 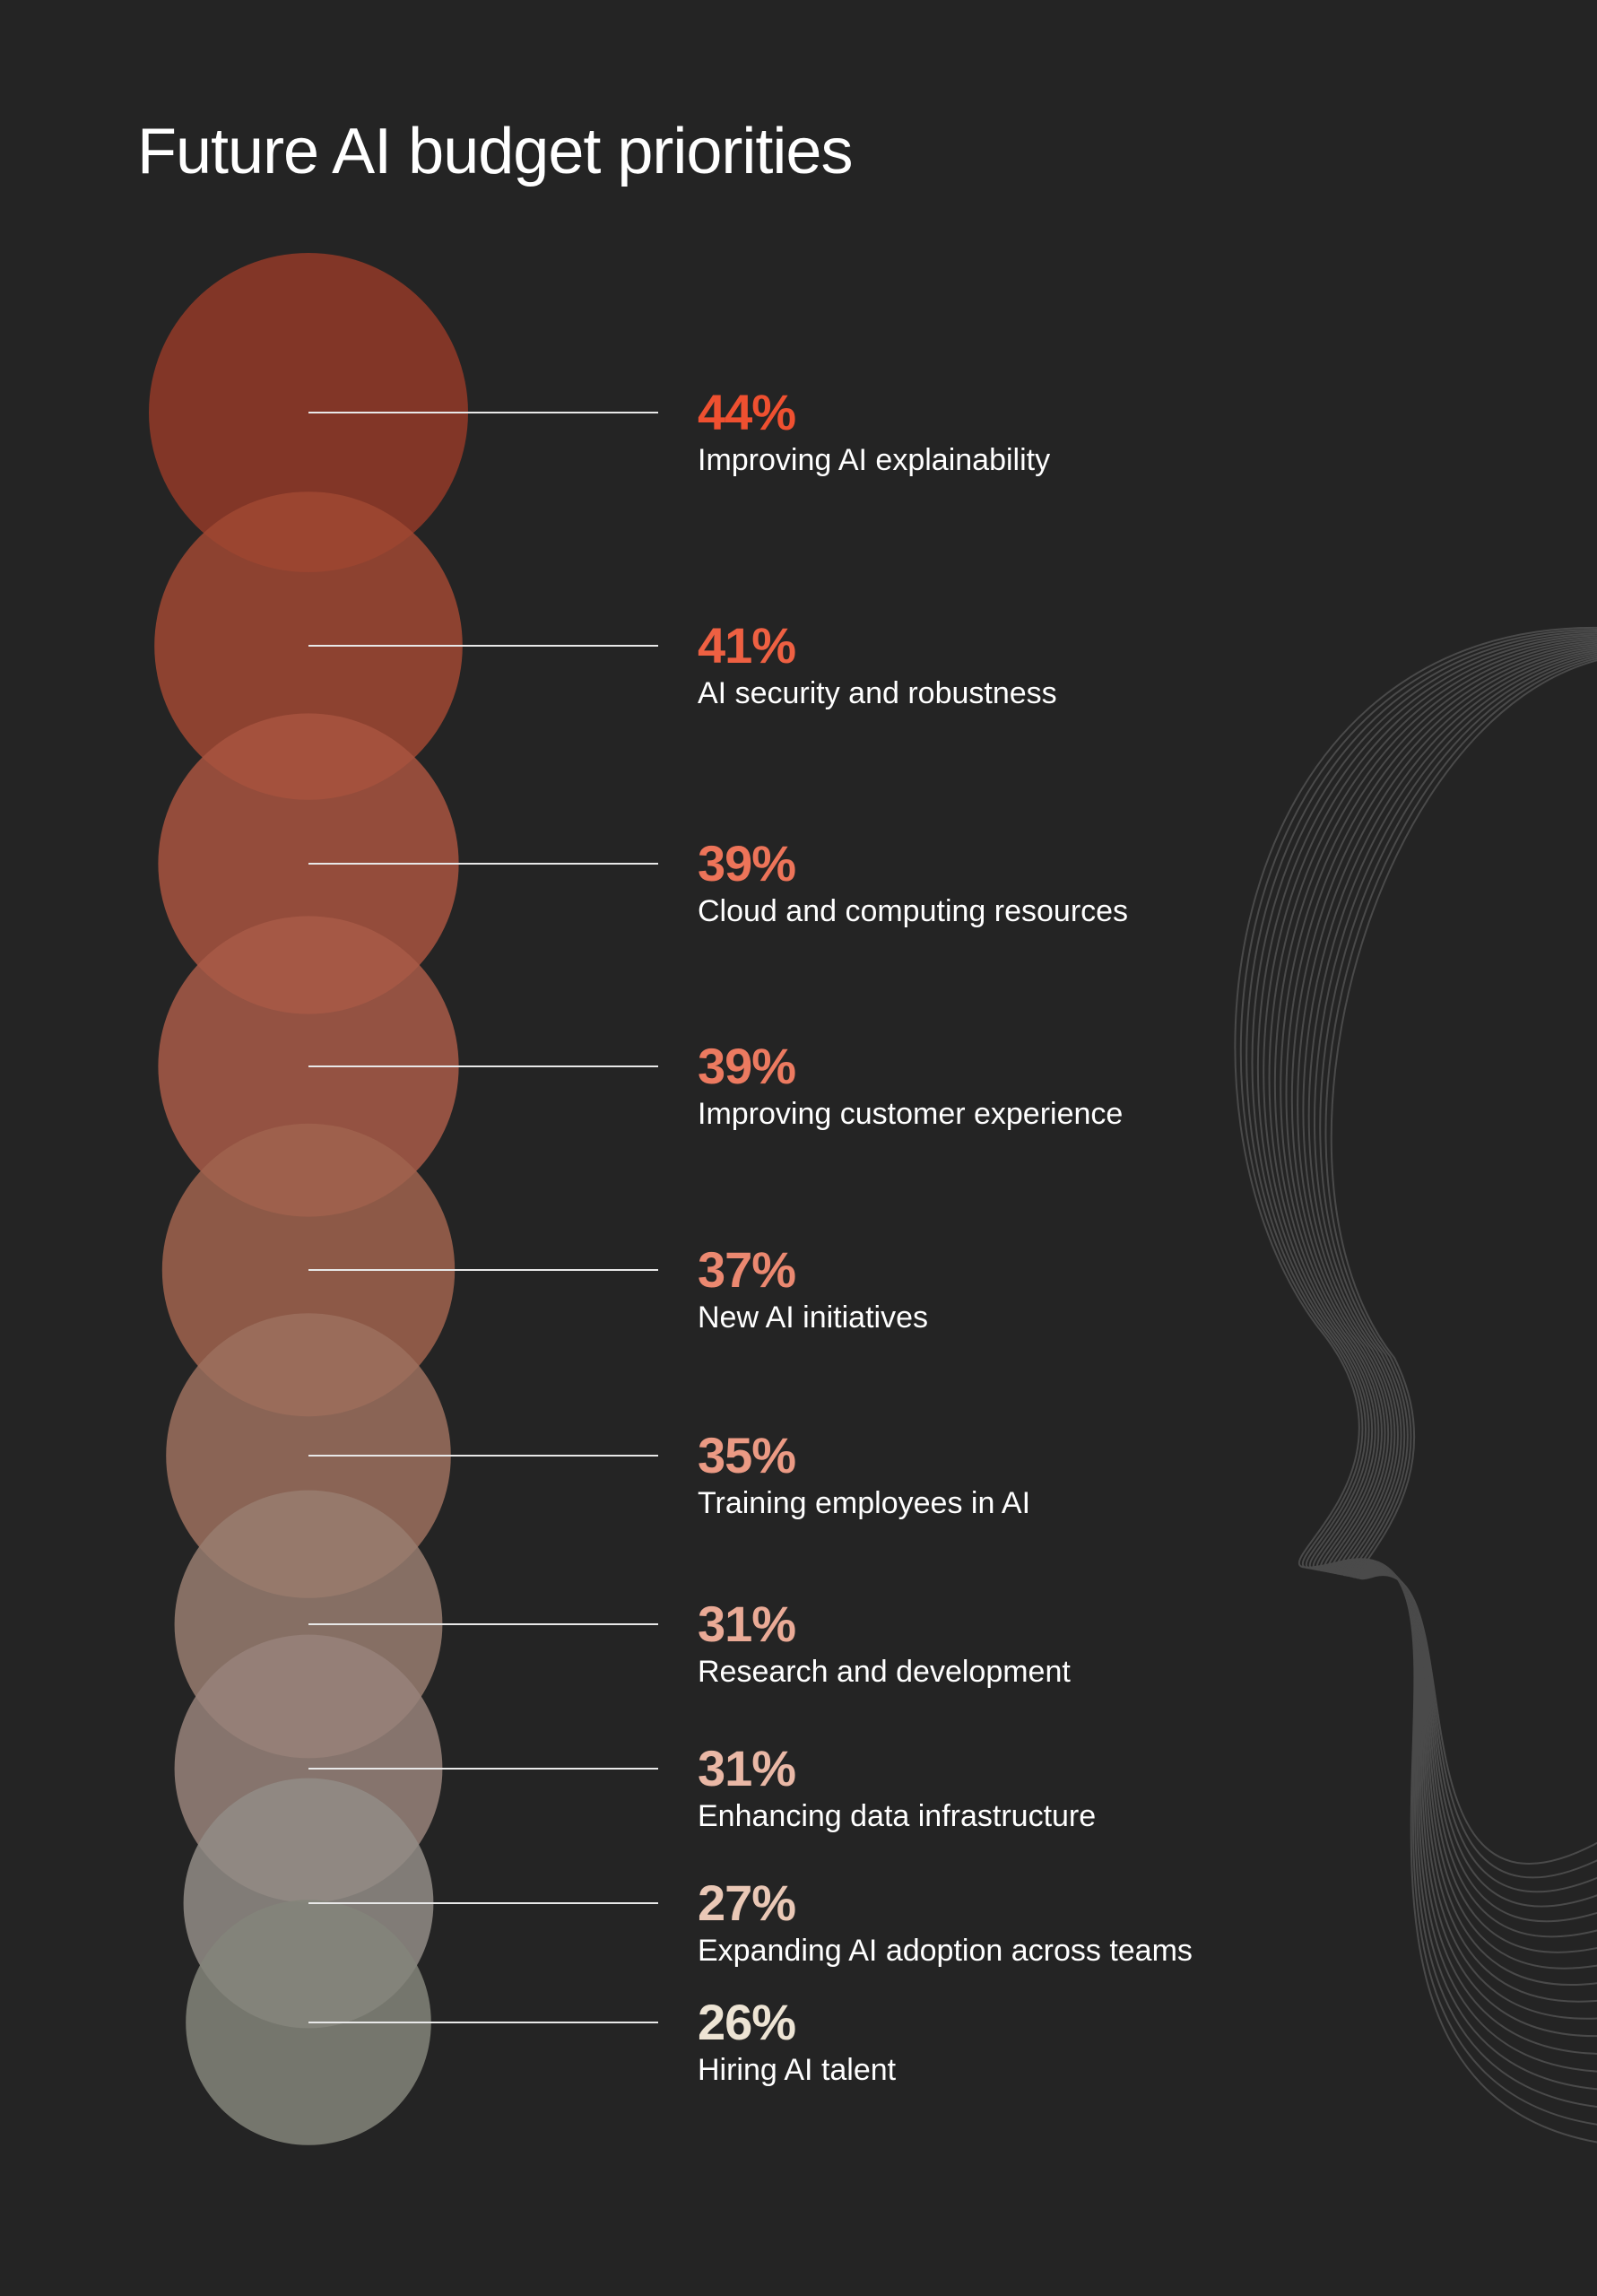 What do you see at coordinates (884, 1644) in the screenshot?
I see `callout: 31% Research and development` at bounding box center [884, 1644].